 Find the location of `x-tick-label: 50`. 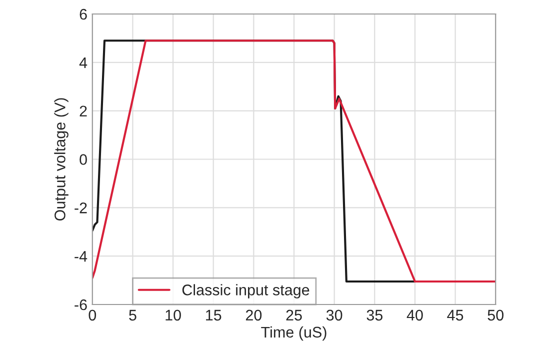

x-tick-label: 50 is located at coordinates (496, 315).